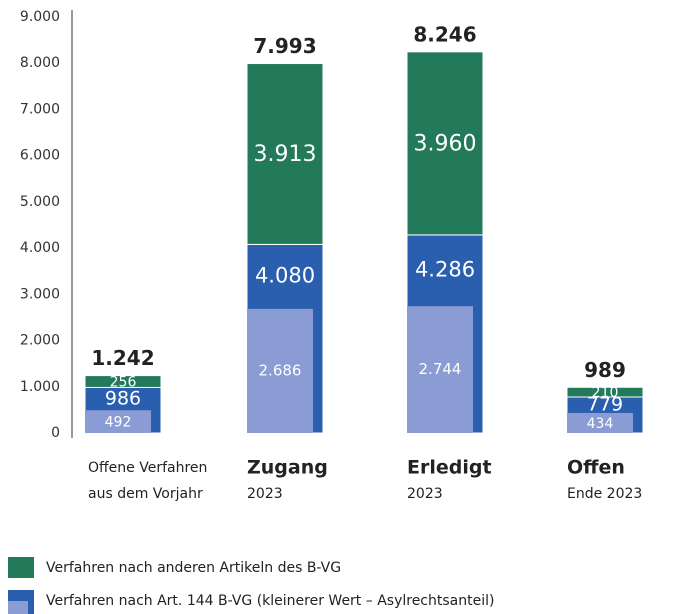 This screenshot has width=684, height=614. Describe the element at coordinates (40, 156) in the screenshot. I see `y-tick-label: 6.000` at that location.